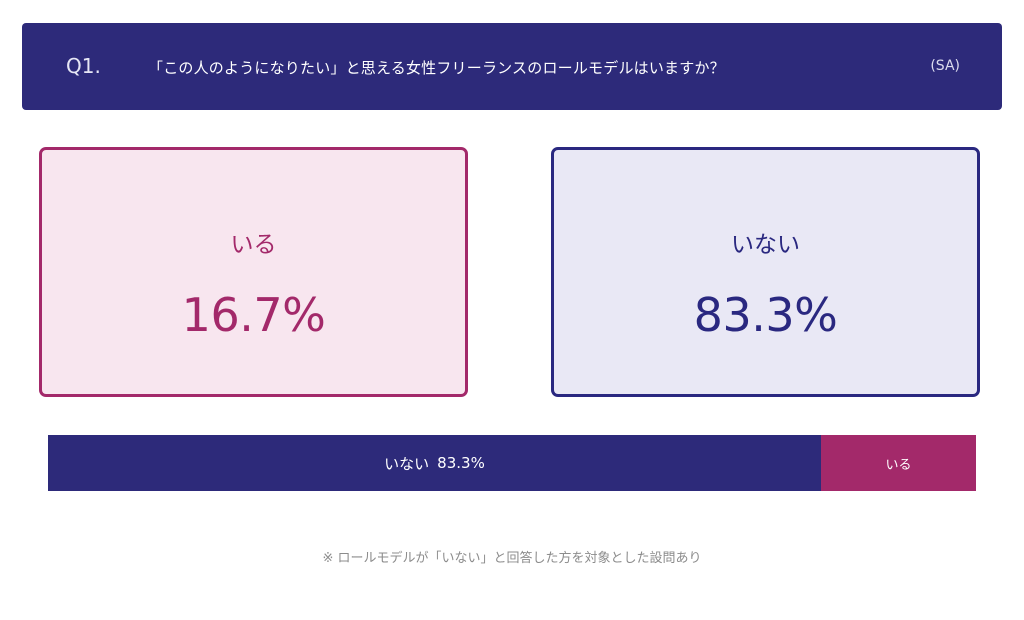  Describe the element at coordinates (765, 315) in the screenshot. I see `card-no-value: 83.3%` at that location.